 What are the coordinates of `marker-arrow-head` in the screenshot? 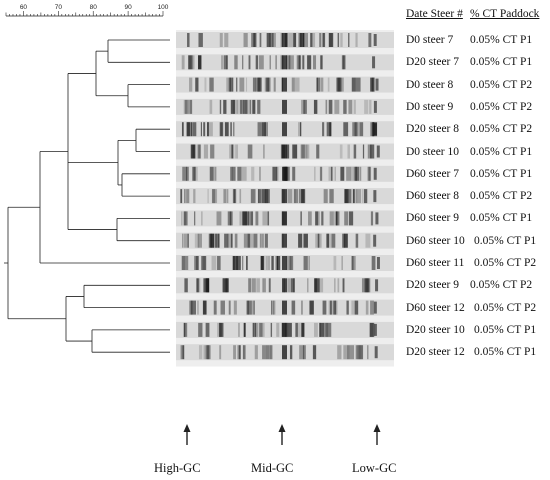 It's located at (377, 428).